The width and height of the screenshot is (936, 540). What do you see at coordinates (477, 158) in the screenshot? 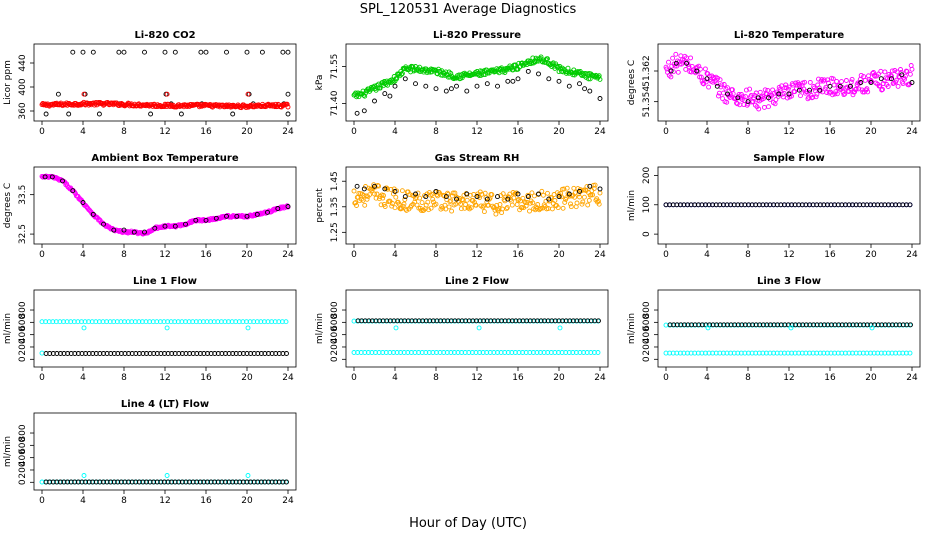
I see `panel-title: Gas Stream RH` at bounding box center [477, 158].